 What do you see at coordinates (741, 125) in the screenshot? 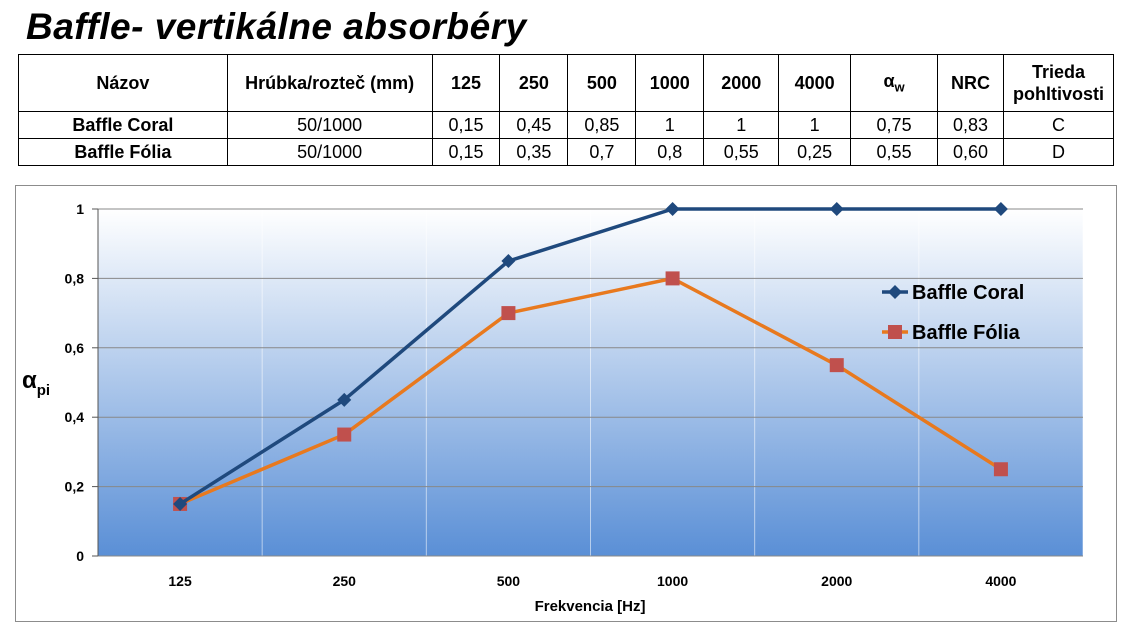
I see `row-2000: 1` at bounding box center [741, 125].